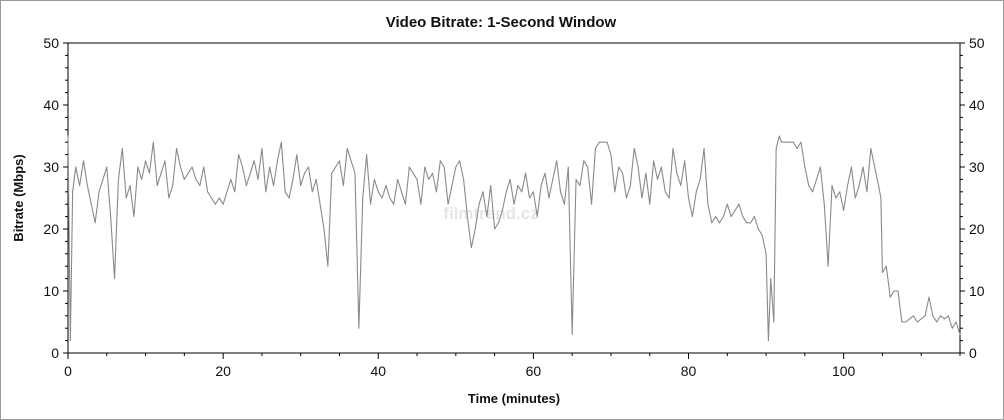 The image size is (1004, 420). Describe the element at coordinates (844, 371) in the screenshot. I see `x-tick-label: 100` at that location.